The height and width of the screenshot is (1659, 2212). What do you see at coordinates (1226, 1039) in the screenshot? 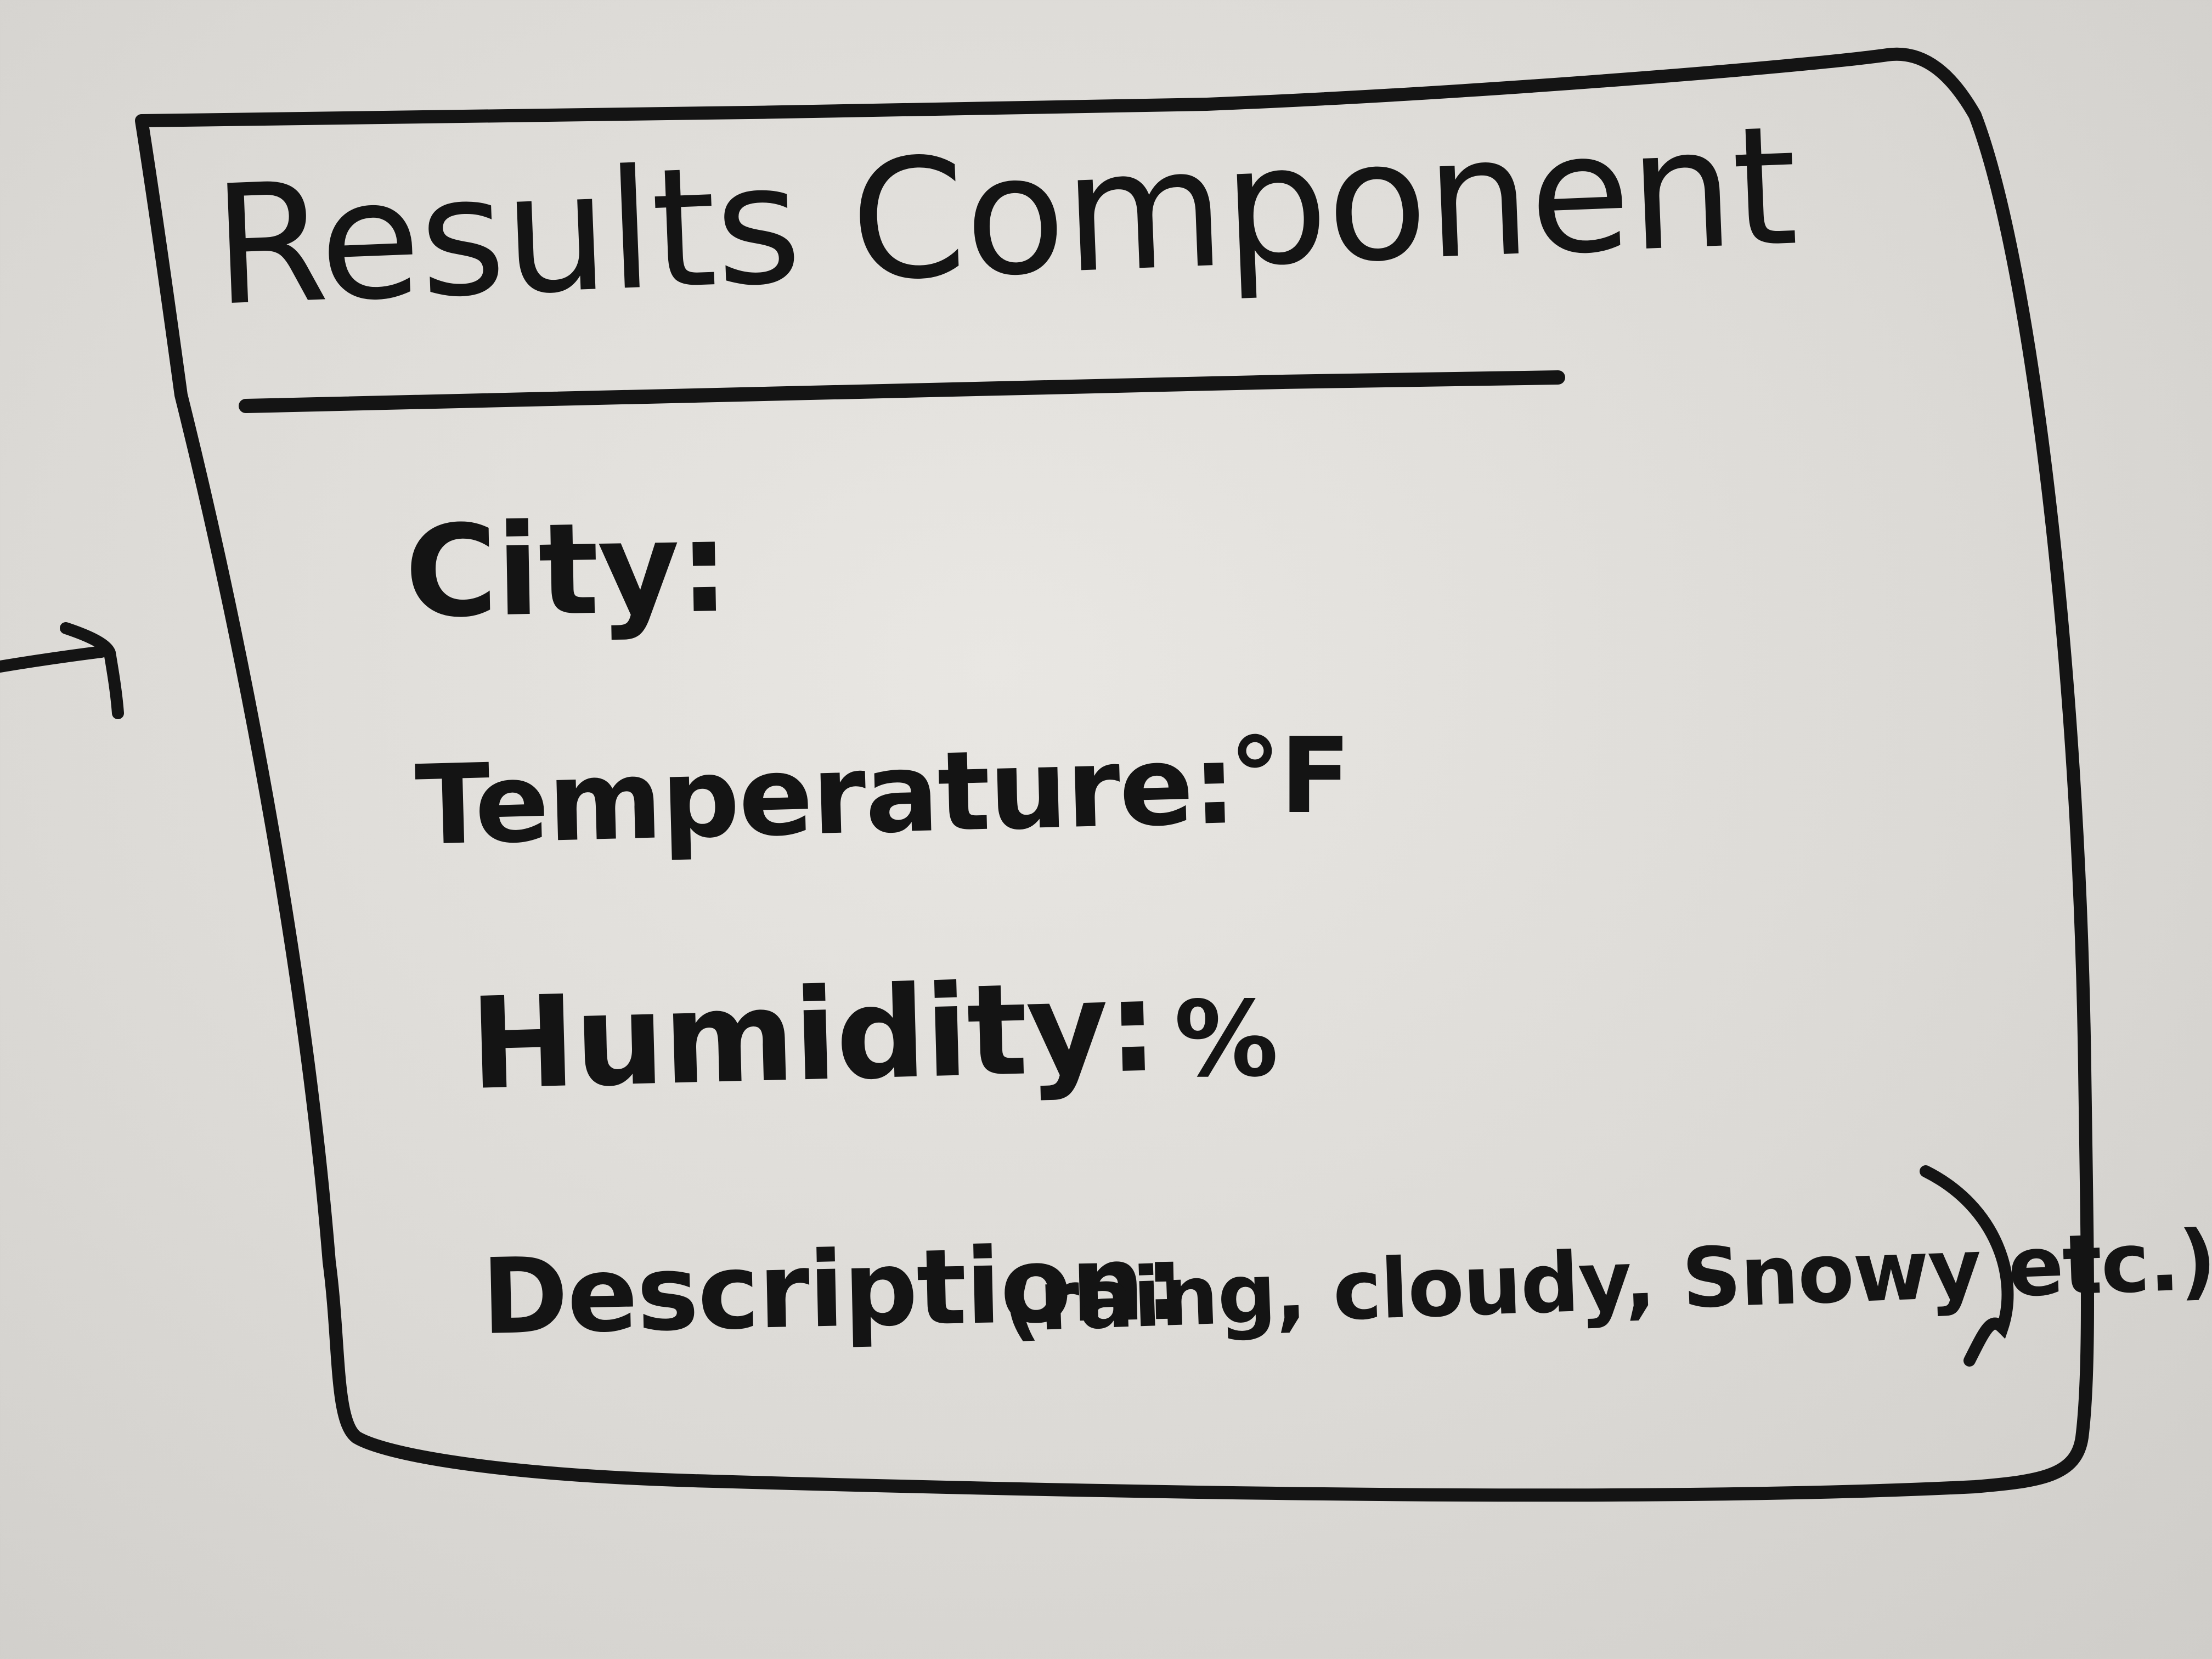
I see `humidity-unit: %` at bounding box center [1226, 1039].